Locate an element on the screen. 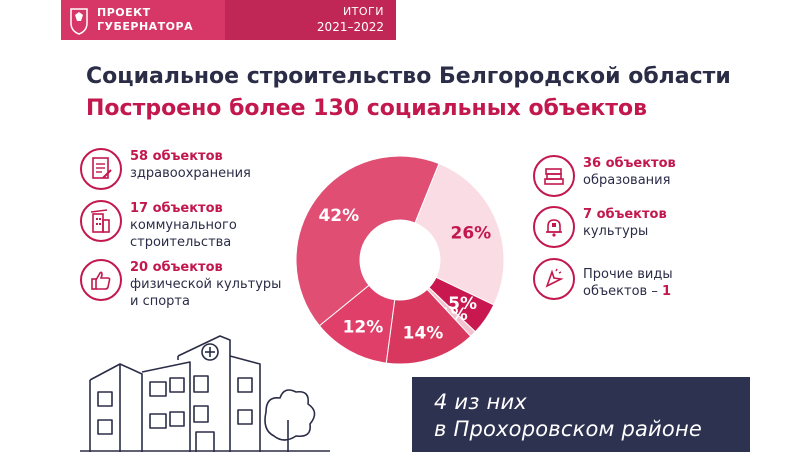 Image resolution: width=800 pixels, height=452 pixels. project-label: ПРОЕКТ ГУБЕРНАТОРА is located at coordinates (145, 20).